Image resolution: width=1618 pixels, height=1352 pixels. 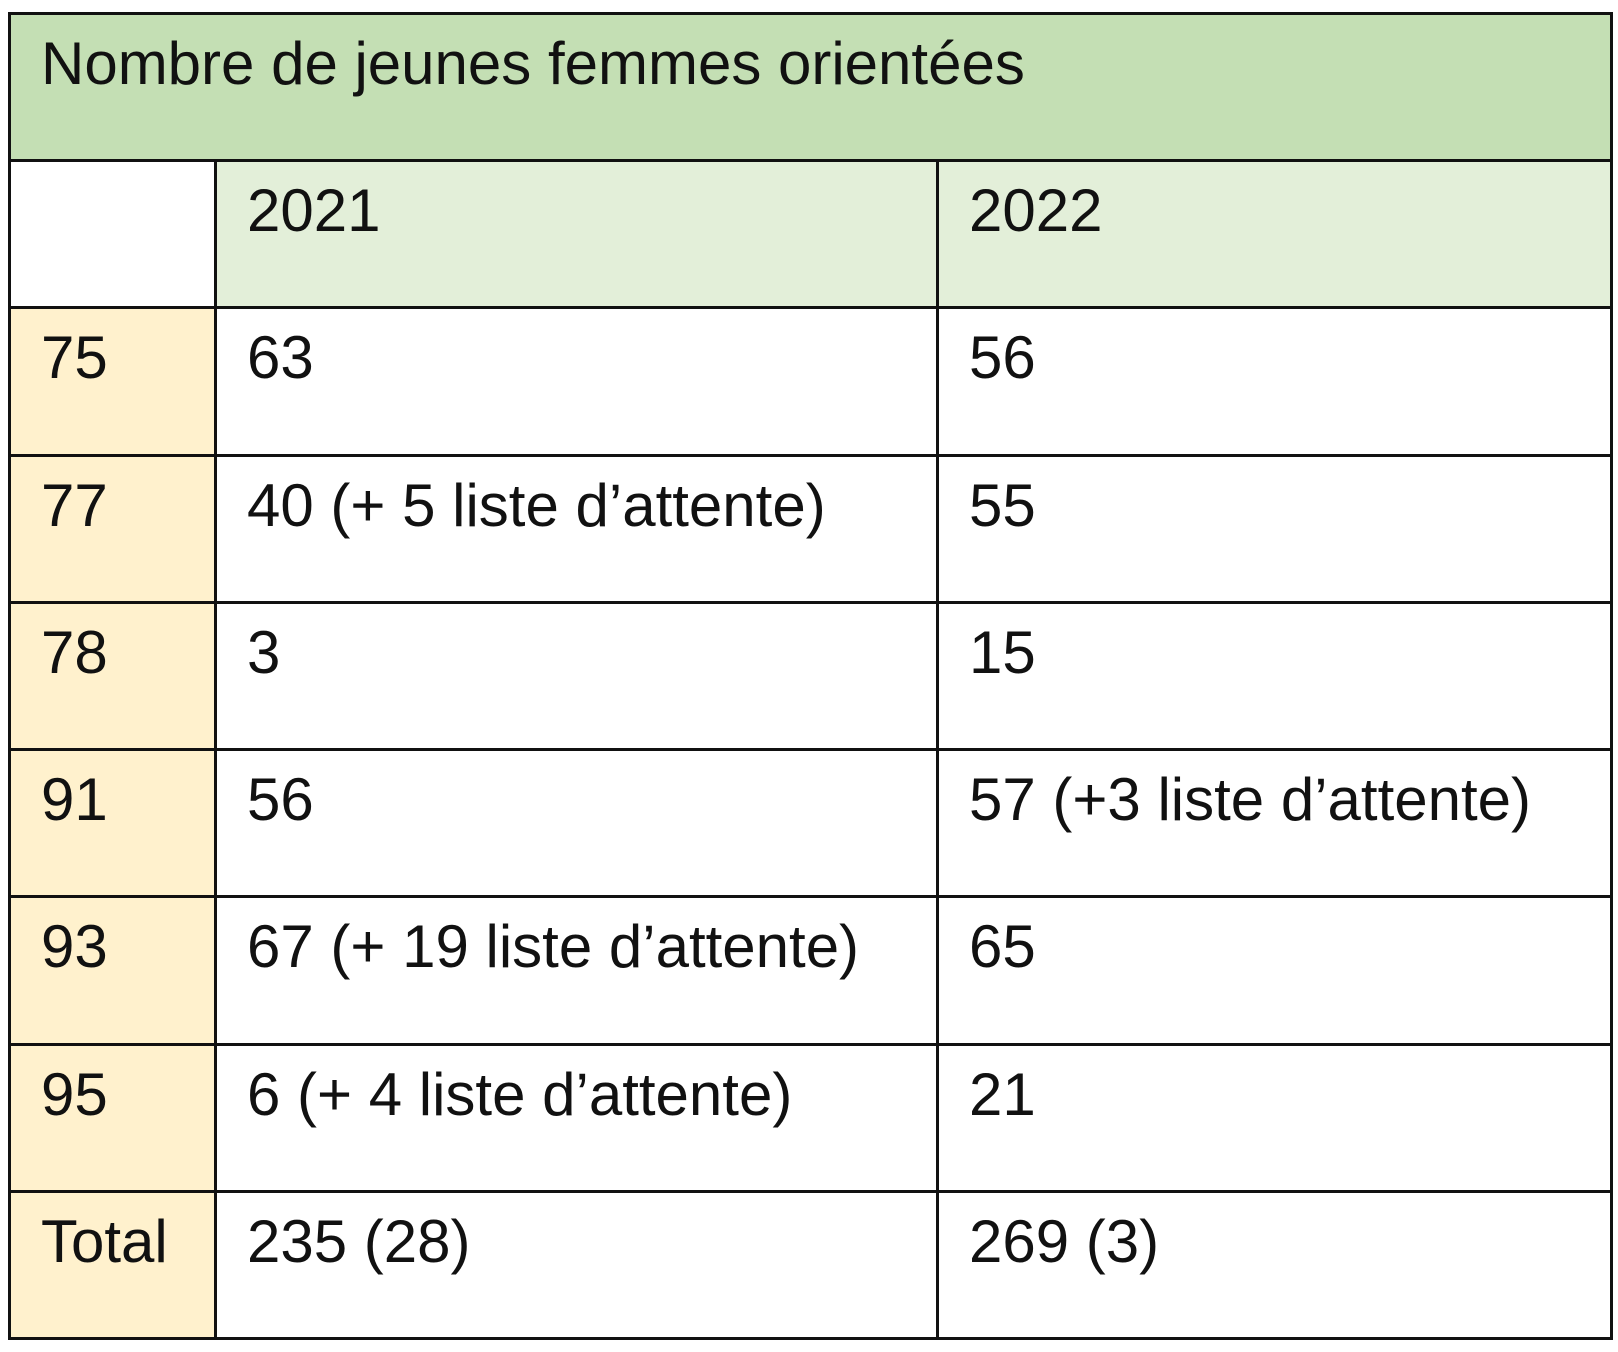 I want to click on row-label: 93, so click(x=112, y=970).